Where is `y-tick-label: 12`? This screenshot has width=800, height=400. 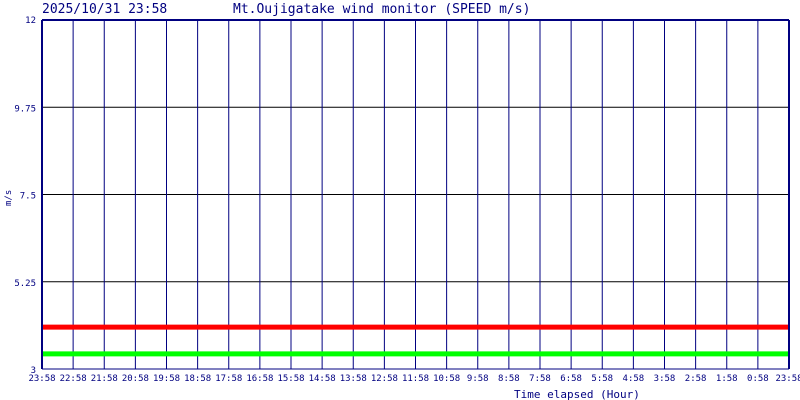 y-tick-label: 12 is located at coordinates (30, 21).